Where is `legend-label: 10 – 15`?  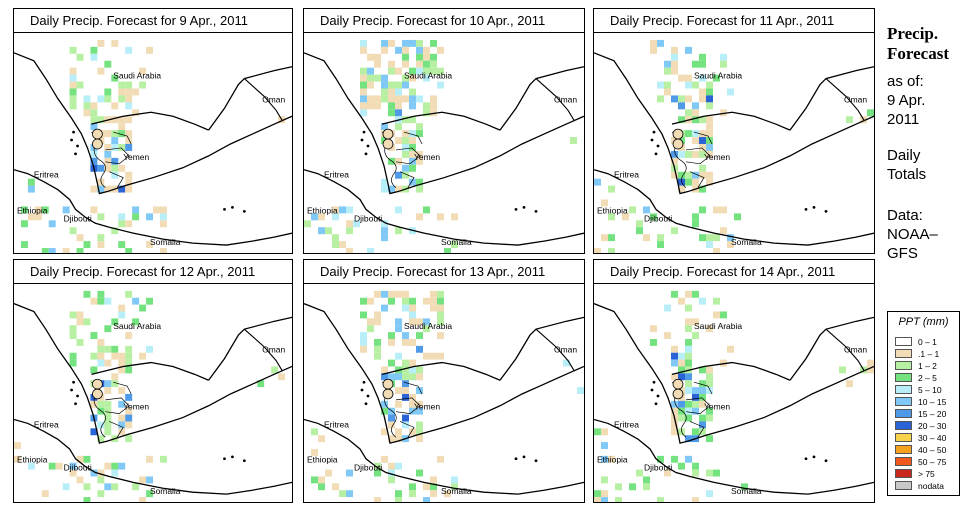
legend-label: 10 – 15 is located at coordinates (932, 401).